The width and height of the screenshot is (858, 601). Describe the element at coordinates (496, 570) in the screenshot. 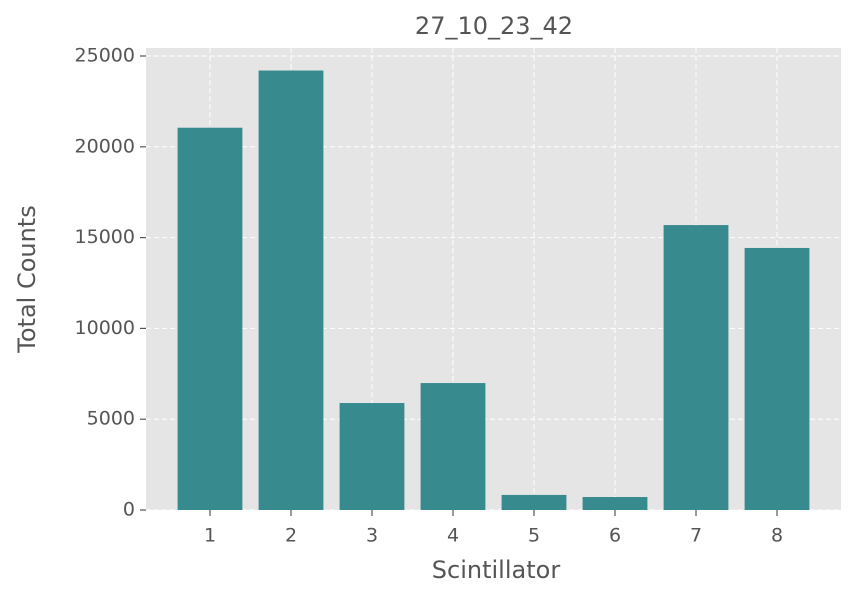

I see `x-axis-label: Scintillator` at that location.